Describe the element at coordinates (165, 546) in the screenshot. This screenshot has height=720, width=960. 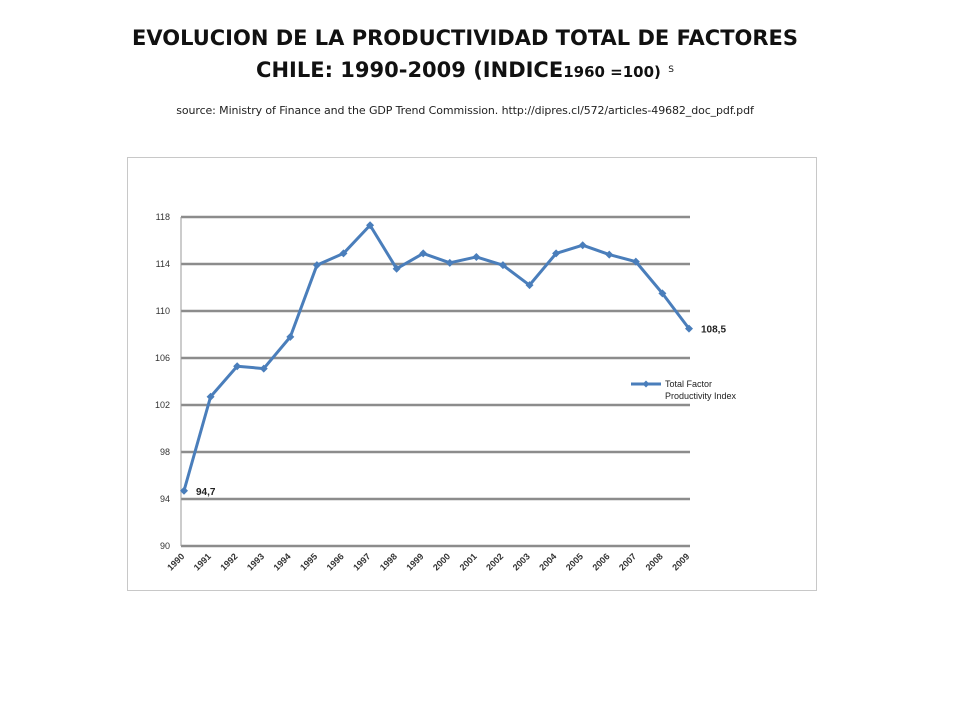
I see `y-tick-label-90: 90` at that location.